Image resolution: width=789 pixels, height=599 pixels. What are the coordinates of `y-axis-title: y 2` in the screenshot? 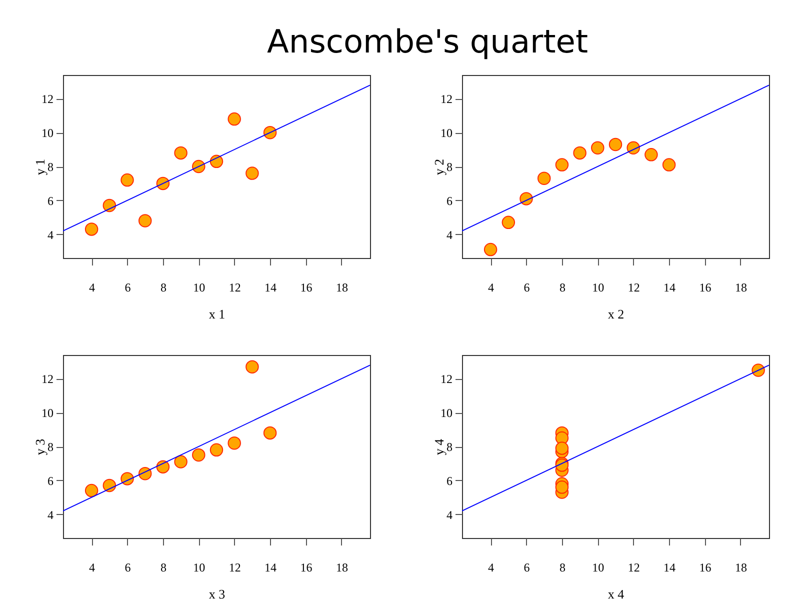 It's located at (439, 167).